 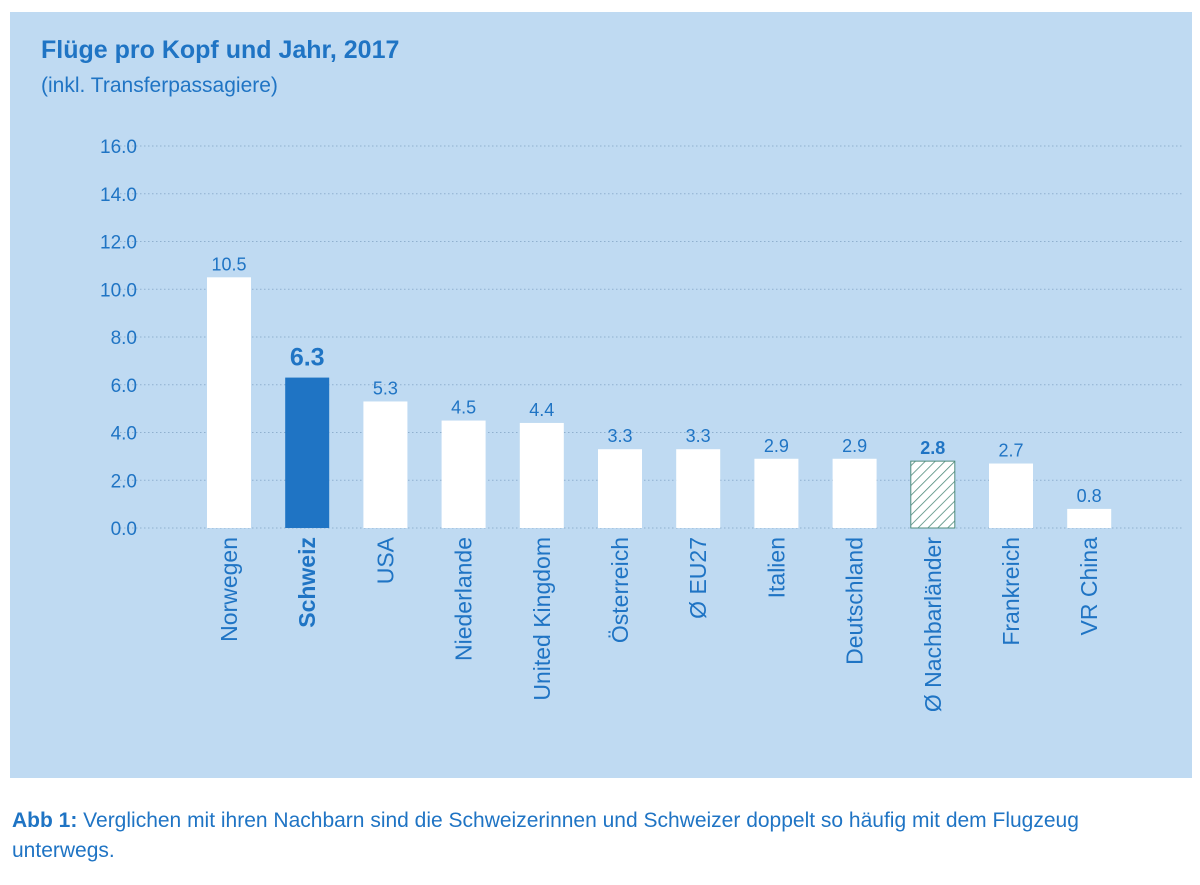 What do you see at coordinates (124, 481) in the screenshot?
I see `y-tick-label: 2.0` at bounding box center [124, 481].